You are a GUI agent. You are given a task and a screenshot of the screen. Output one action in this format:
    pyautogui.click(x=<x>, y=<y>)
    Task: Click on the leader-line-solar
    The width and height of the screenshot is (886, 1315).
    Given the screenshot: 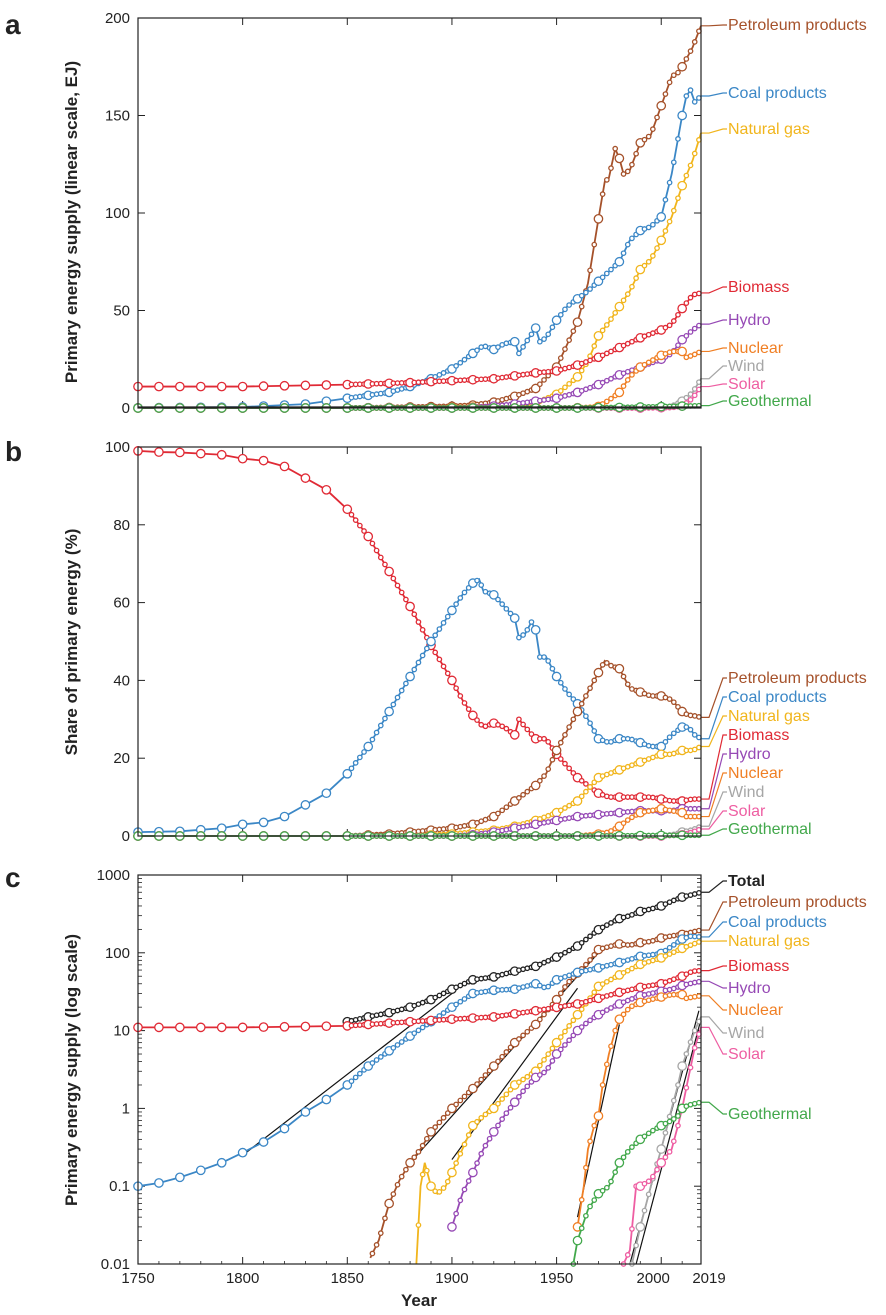 What is the action you would take?
    pyautogui.click(x=714, y=820)
    